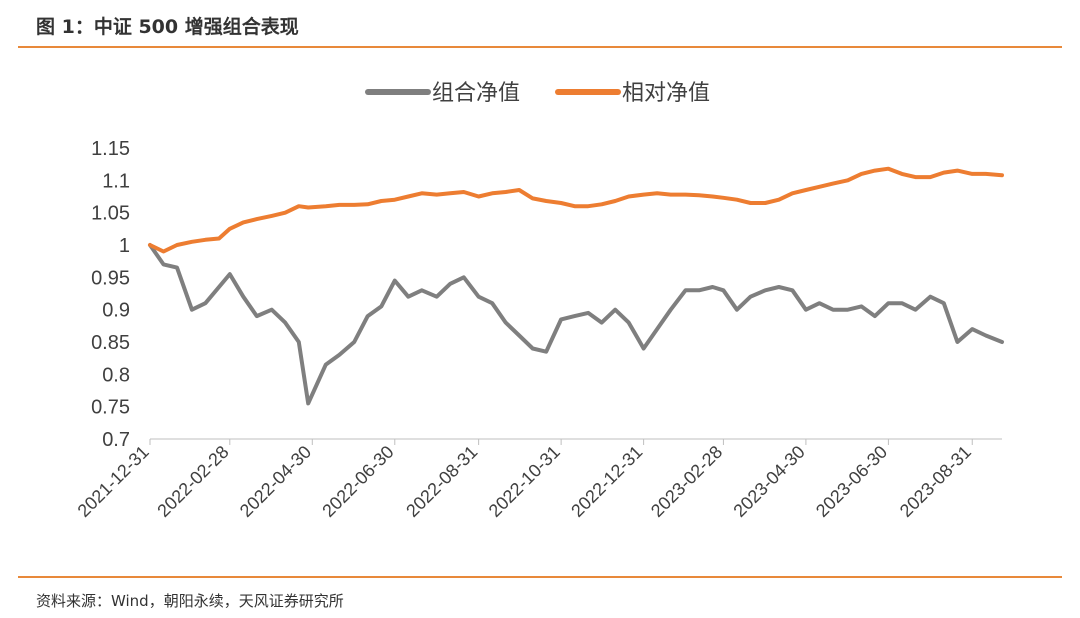 The height and width of the screenshot is (618, 1080). Describe the element at coordinates (275, 481) in the screenshot. I see `x-tick-label: 2022-04-30` at that location.